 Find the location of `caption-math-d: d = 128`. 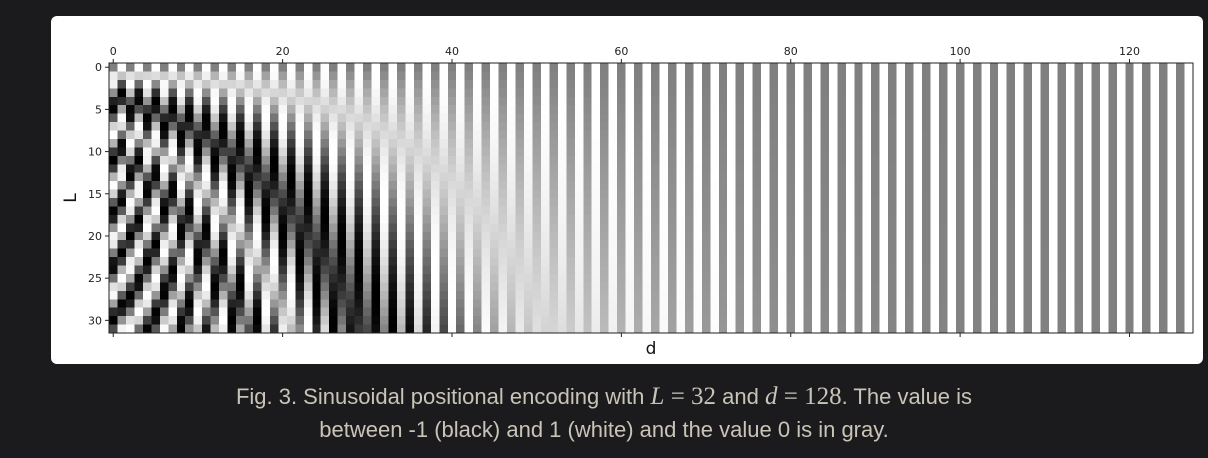

caption-math-d: d = 128 is located at coordinates (803, 396).